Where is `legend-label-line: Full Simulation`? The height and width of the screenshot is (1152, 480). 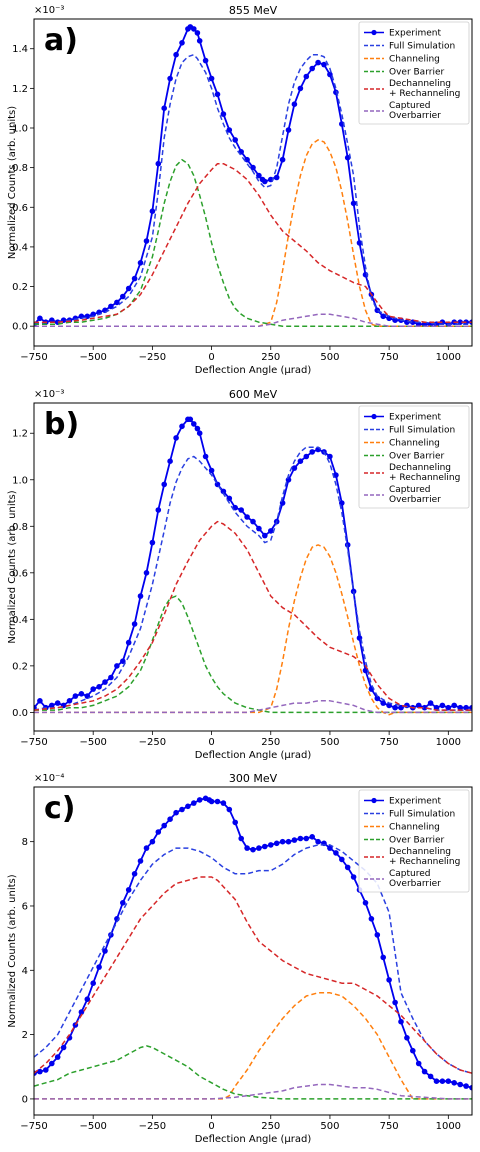 legend-label-line: Full Simulation is located at coordinates (422, 47).